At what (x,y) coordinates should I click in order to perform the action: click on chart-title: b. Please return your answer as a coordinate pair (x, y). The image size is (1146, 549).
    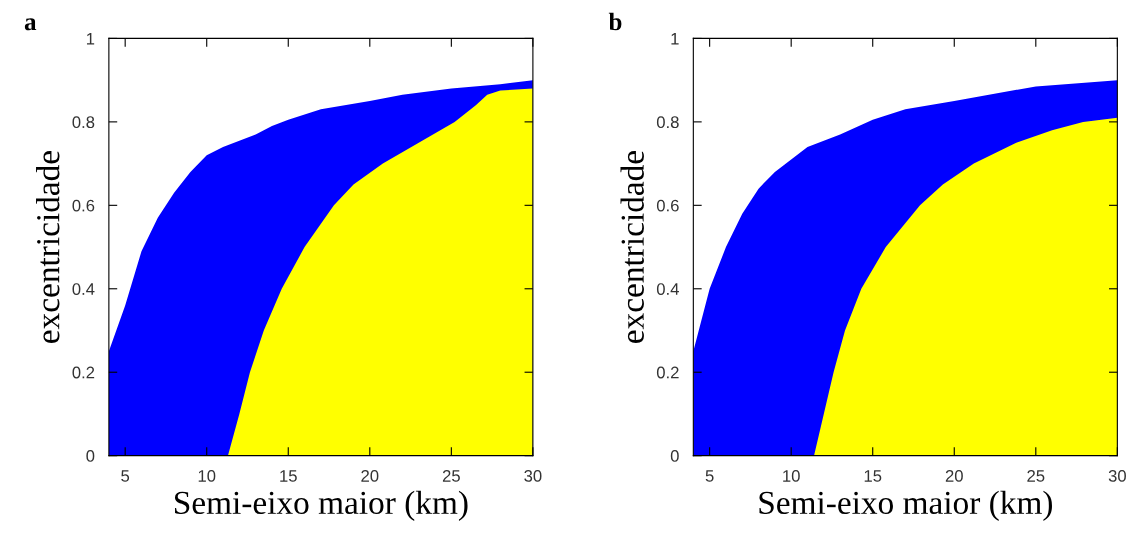
    Looking at the image, I should click on (615, 21).